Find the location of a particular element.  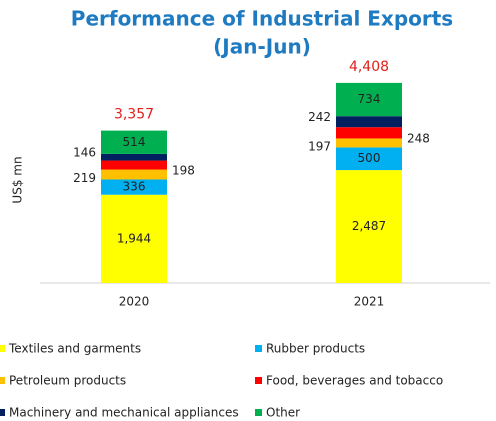

value-label: 514 is located at coordinates (134, 142).